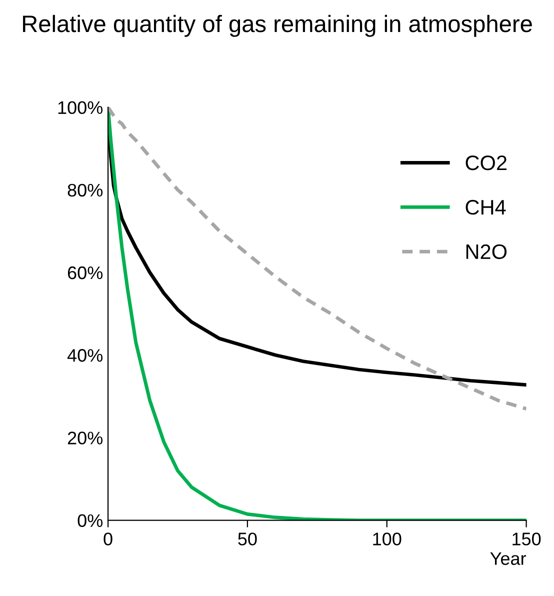 The image size is (554, 596). What do you see at coordinates (85, 273) in the screenshot?
I see `y-tick-label: 60%` at bounding box center [85, 273].